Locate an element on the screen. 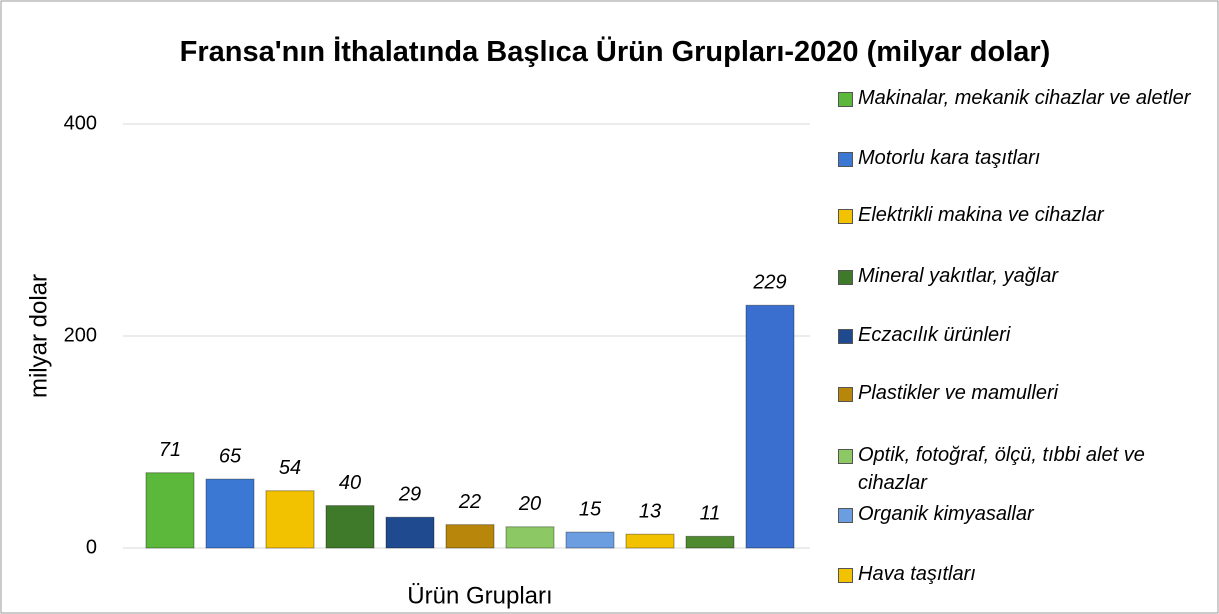 Image resolution: width=1219 pixels, height=614 pixels. data-label: 13 is located at coordinates (650, 512).